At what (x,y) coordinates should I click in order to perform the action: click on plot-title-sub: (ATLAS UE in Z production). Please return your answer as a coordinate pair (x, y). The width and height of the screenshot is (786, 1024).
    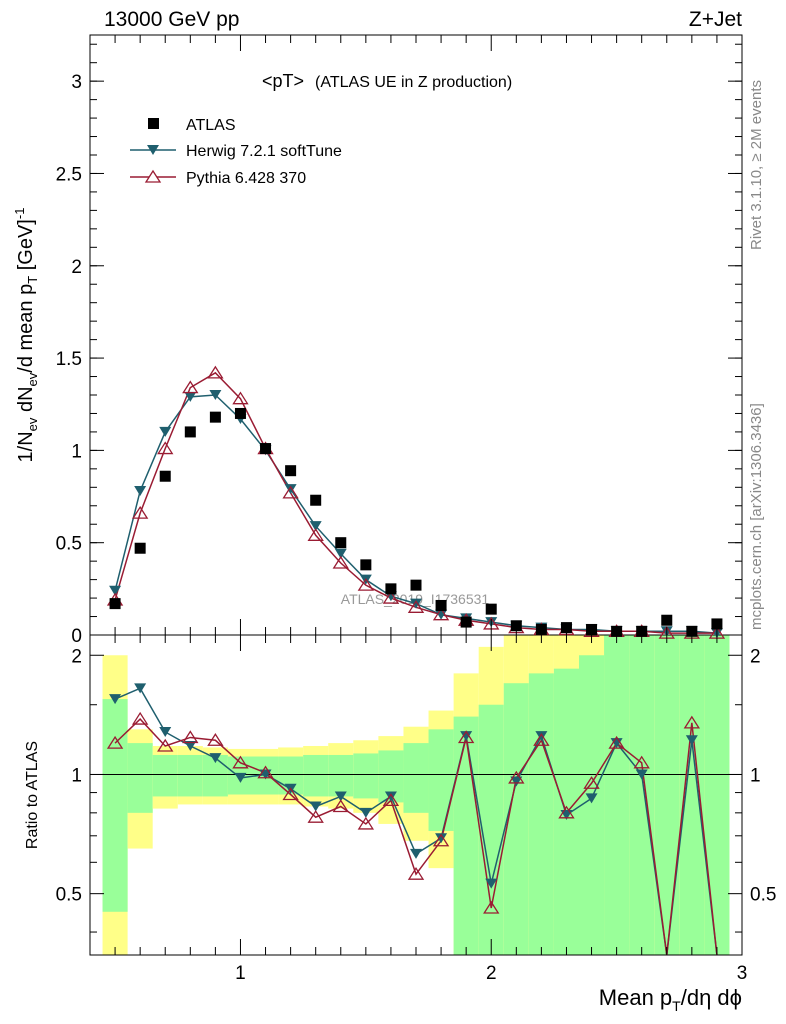
    Looking at the image, I should click on (413, 82).